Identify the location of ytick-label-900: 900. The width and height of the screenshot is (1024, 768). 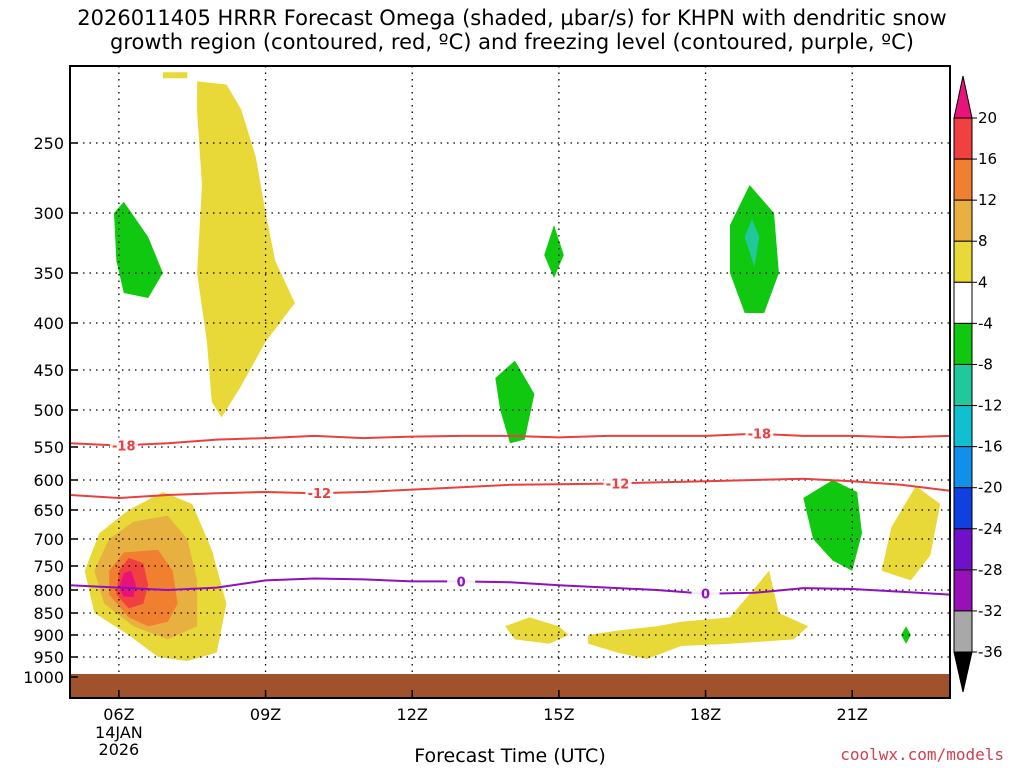
(48, 635).